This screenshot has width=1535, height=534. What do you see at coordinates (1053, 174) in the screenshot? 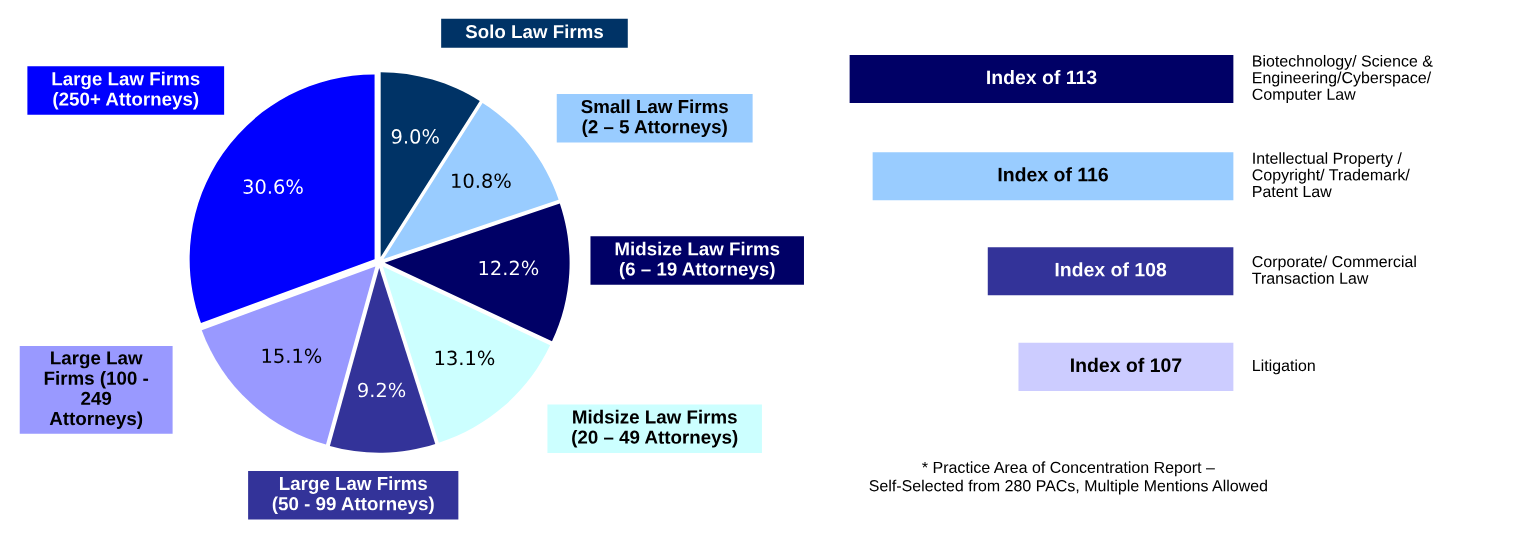
I see `category-label: Index of 116` at bounding box center [1053, 174].